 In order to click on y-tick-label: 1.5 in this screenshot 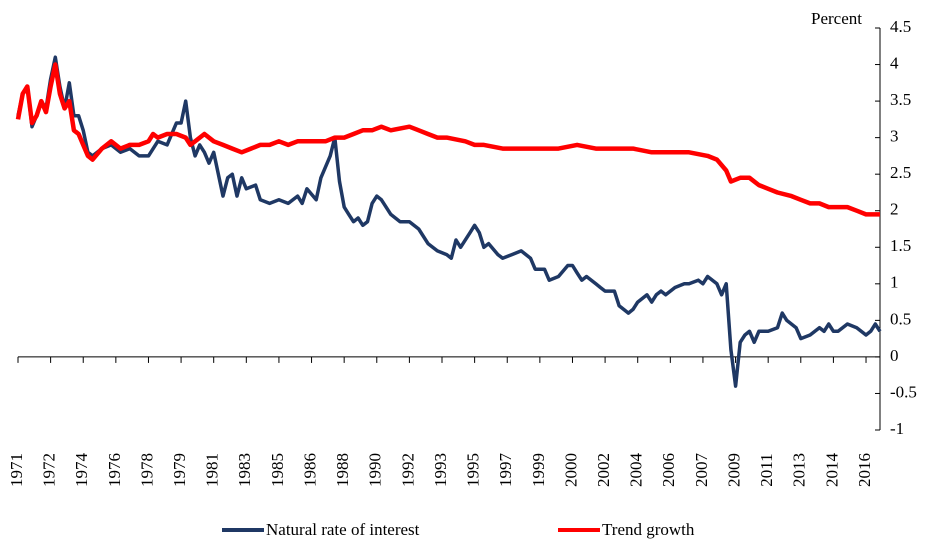, I will do `click(900, 245)`.